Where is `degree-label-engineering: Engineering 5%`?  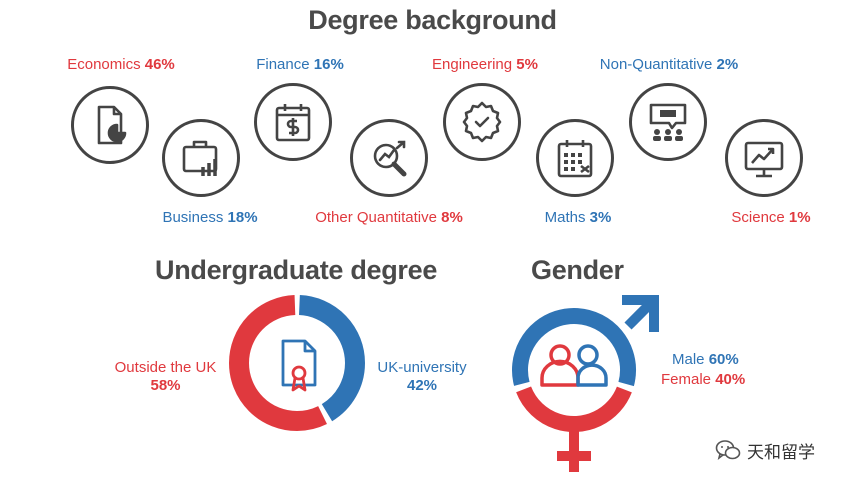
degree-label-engineering: Engineering 5% is located at coordinates (485, 65).